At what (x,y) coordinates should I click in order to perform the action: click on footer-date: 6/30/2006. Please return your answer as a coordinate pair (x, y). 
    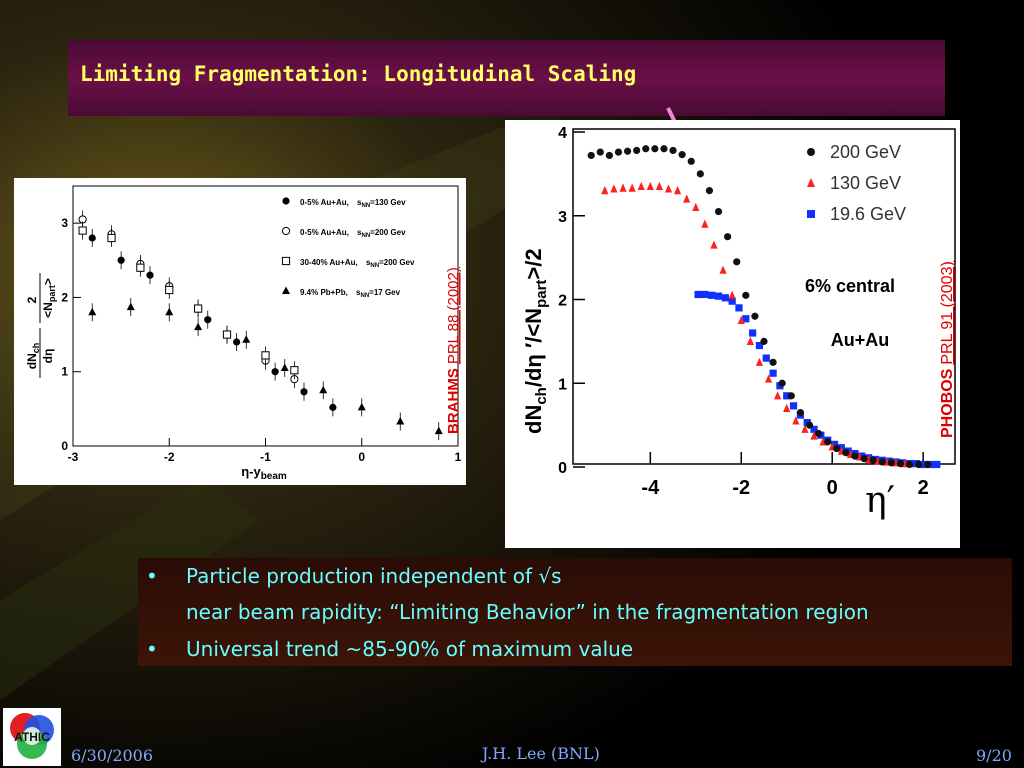
    Looking at the image, I should click on (112, 755).